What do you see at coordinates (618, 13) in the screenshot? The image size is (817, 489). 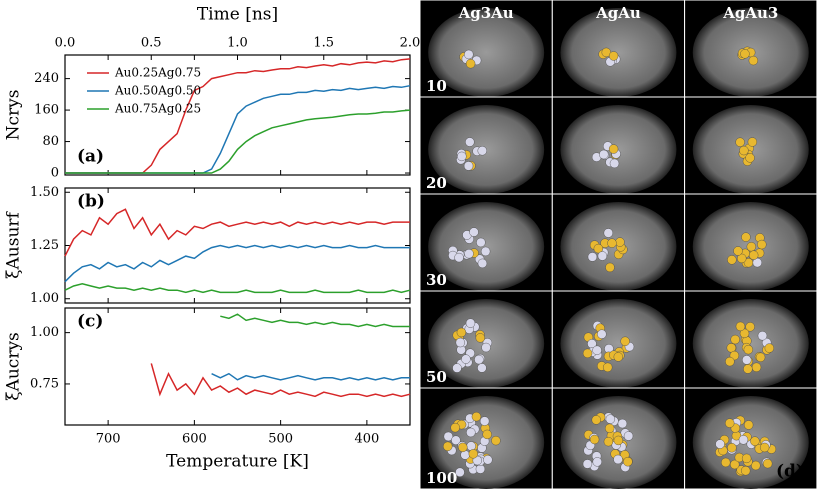 I see `column-header: AgAu` at bounding box center [618, 13].